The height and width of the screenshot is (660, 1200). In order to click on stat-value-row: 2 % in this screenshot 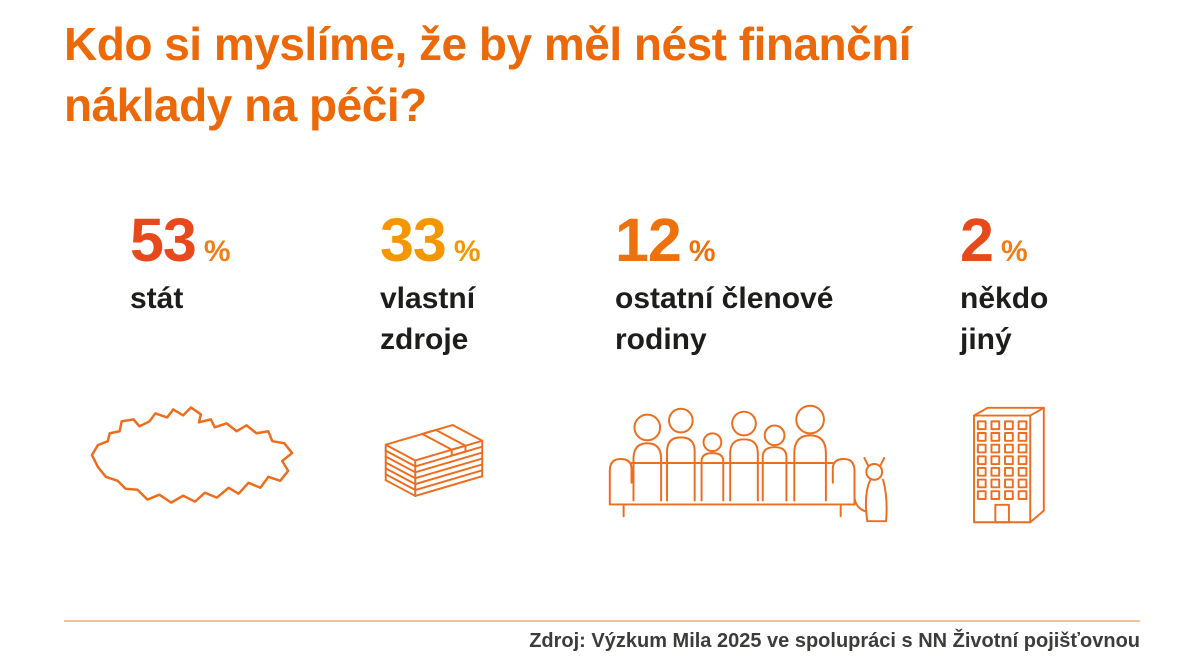, I will do `click(1015, 240)`.